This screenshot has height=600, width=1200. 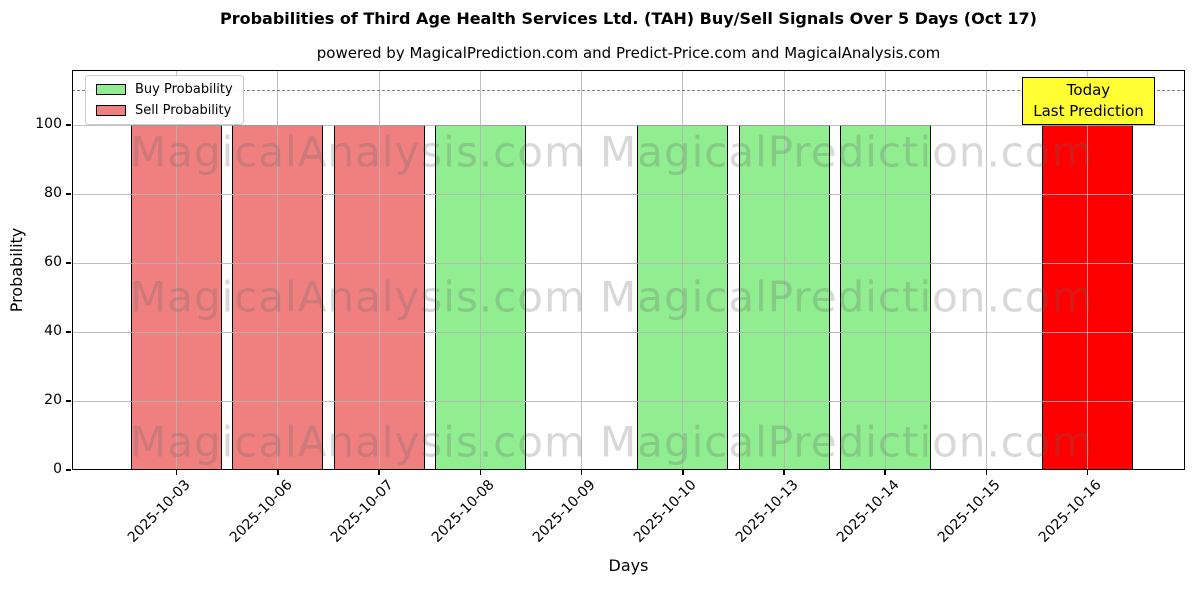 What do you see at coordinates (111, 110) in the screenshot?
I see `sell-swatch-icon` at bounding box center [111, 110].